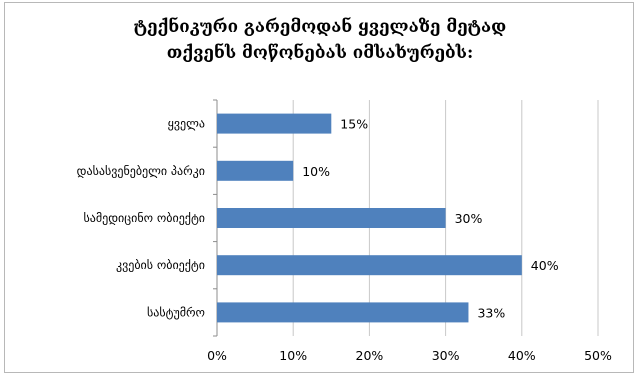 The width and height of the screenshot is (640, 377). Describe the element at coordinates (545, 265) in the screenshot. I see `data-label-3: 40%` at that location.